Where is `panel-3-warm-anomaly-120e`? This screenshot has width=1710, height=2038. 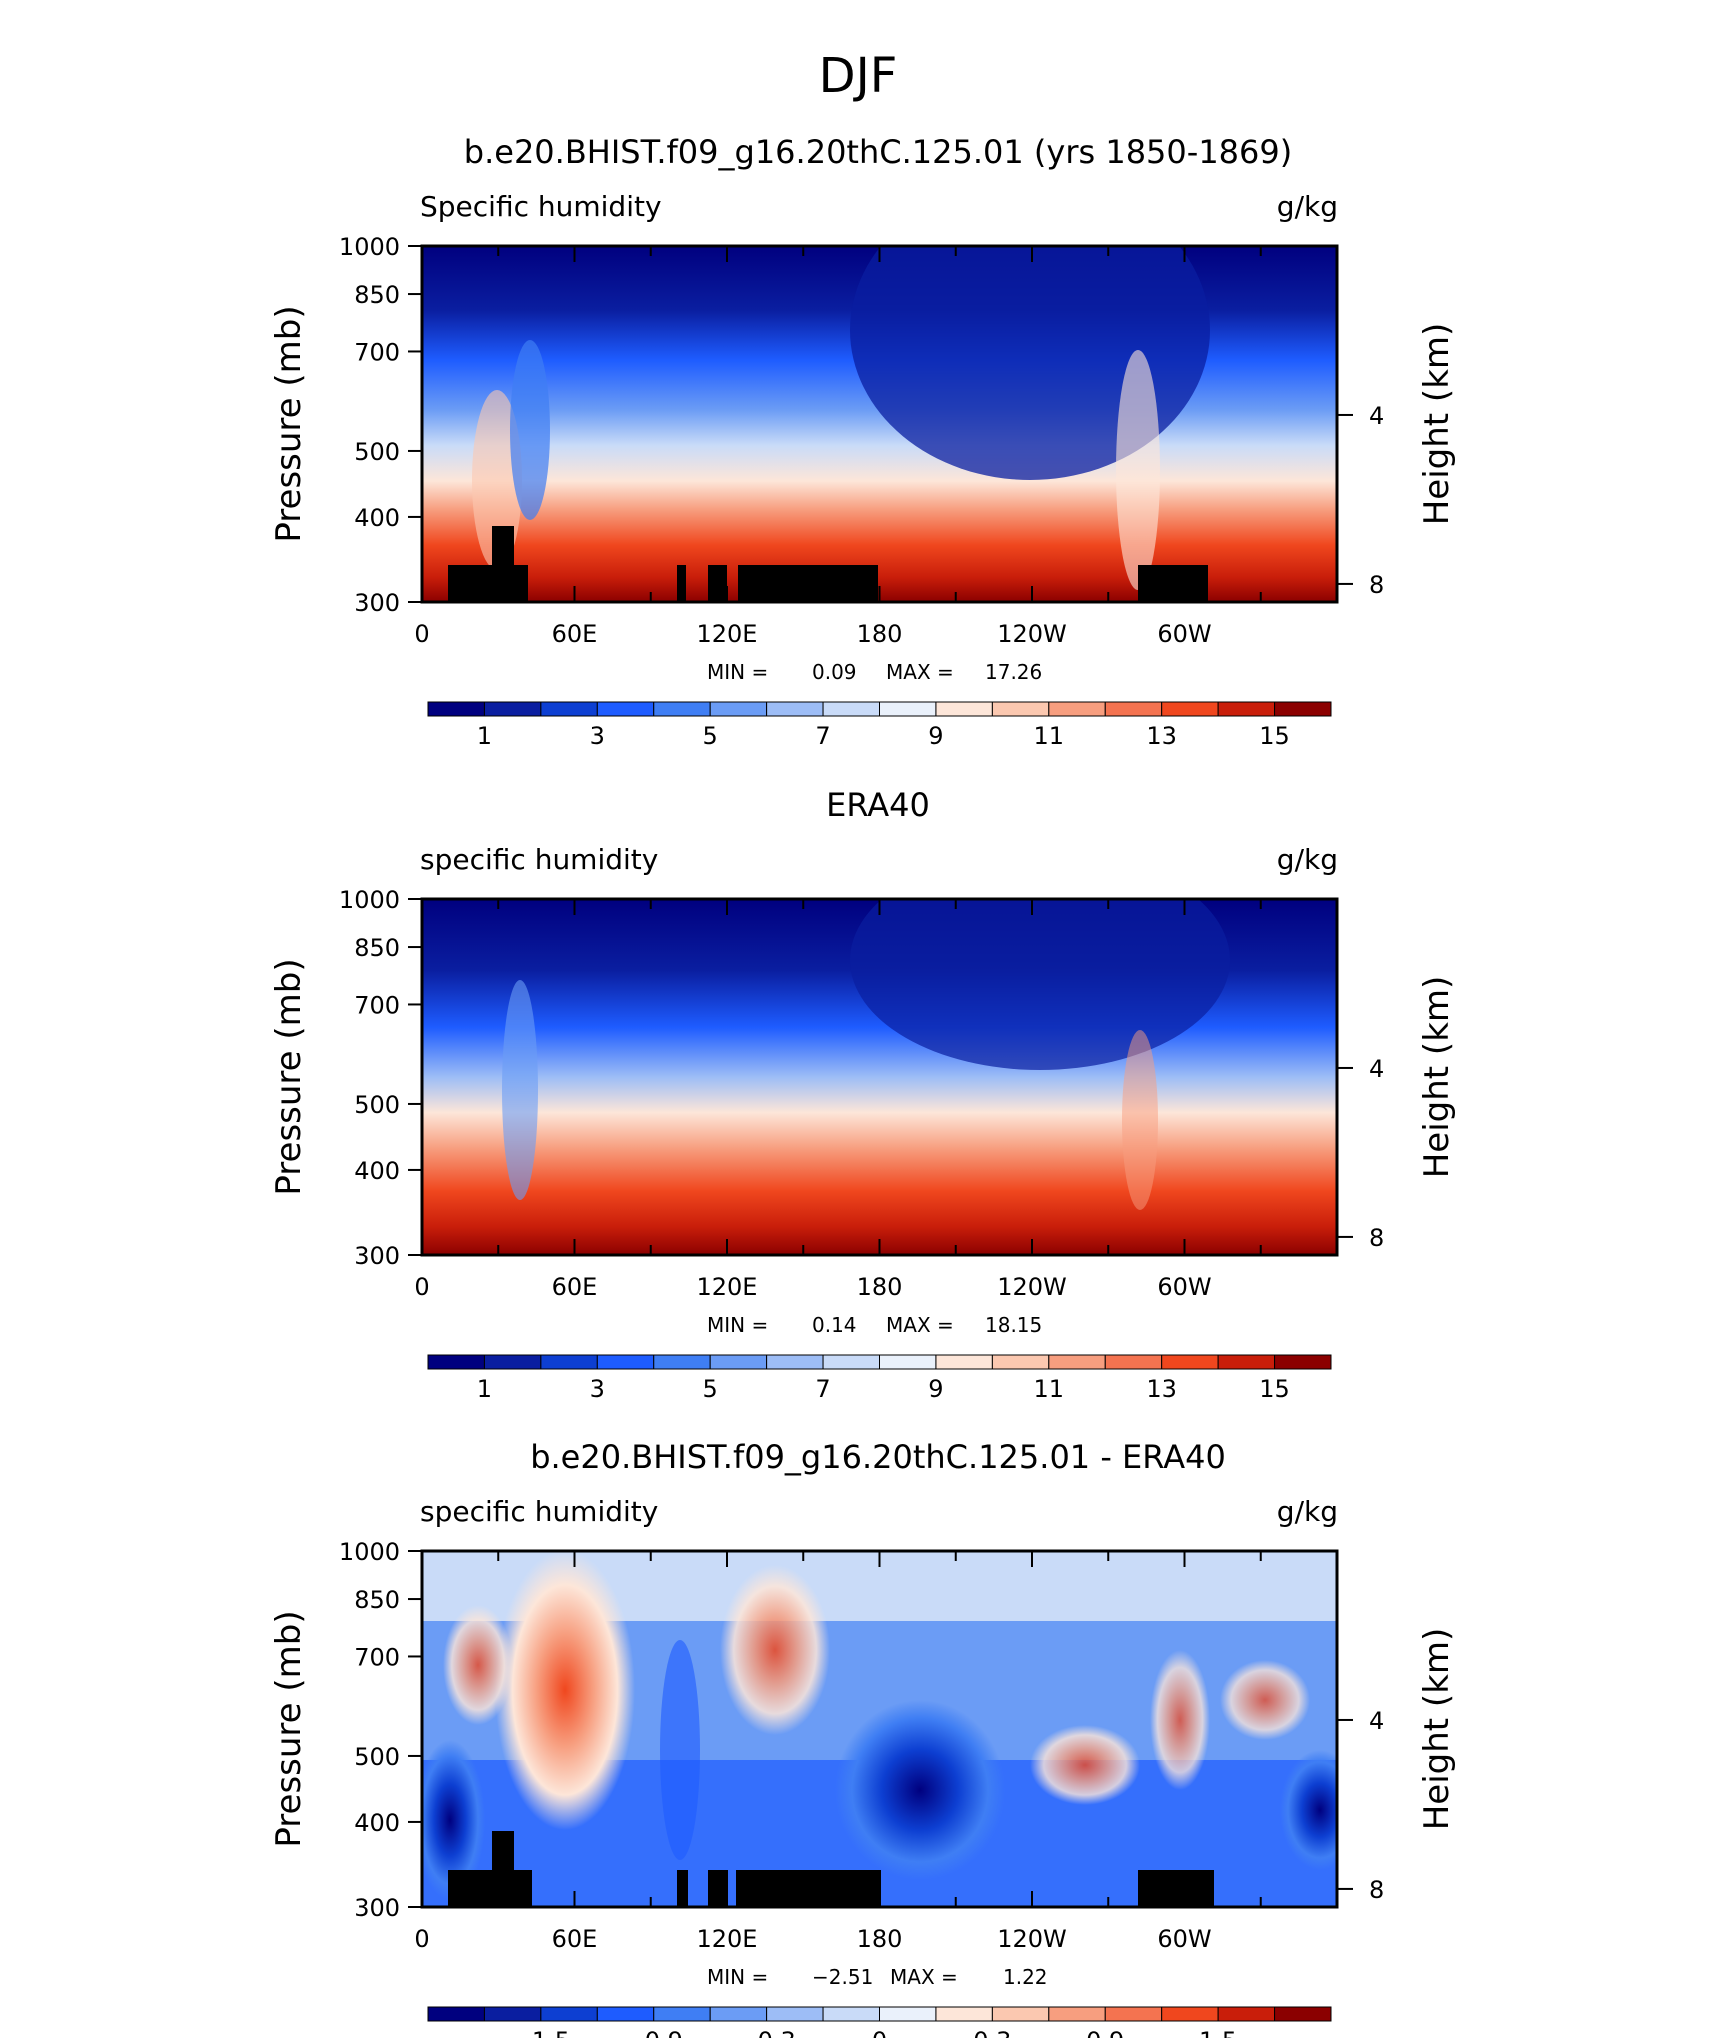
panel-3-warm-anomaly-120e is located at coordinates (775, 1650).